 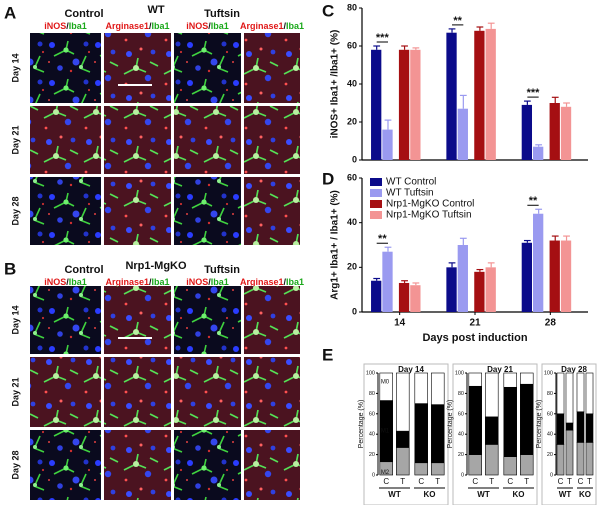 What do you see at coordinates (500, 369) in the screenshot?
I see `chart-title: Day 21` at bounding box center [500, 369].